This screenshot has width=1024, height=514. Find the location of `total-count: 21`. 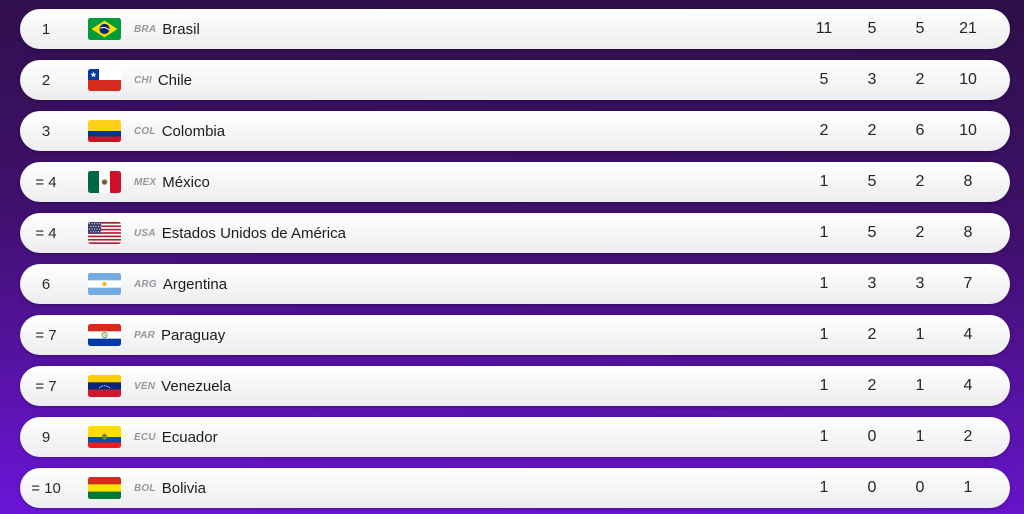

total-count: 21 is located at coordinates (968, 28).